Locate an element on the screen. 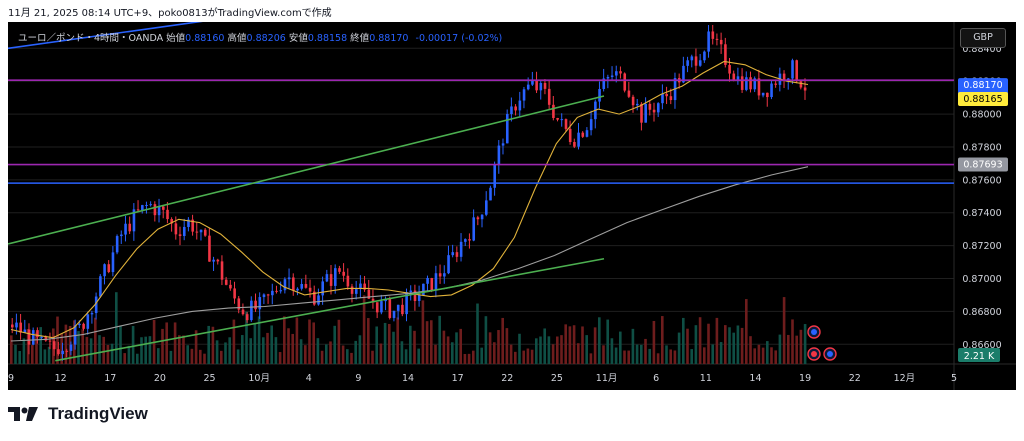 This screenshot has height=441, width=1024. y-tick-label: 0.88000 is located at coordinates (981, 115).